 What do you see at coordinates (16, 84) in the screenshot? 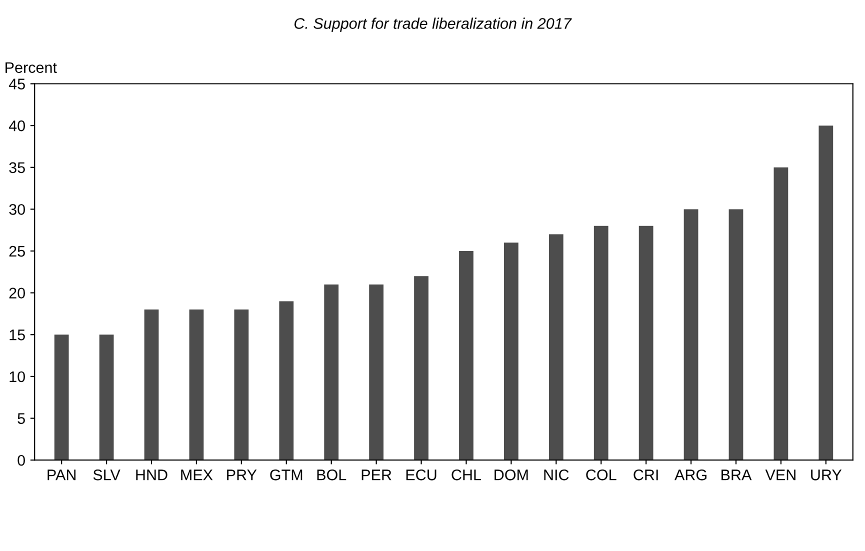
I see `y-tick-label: 45` at bounding box center [16, 84].